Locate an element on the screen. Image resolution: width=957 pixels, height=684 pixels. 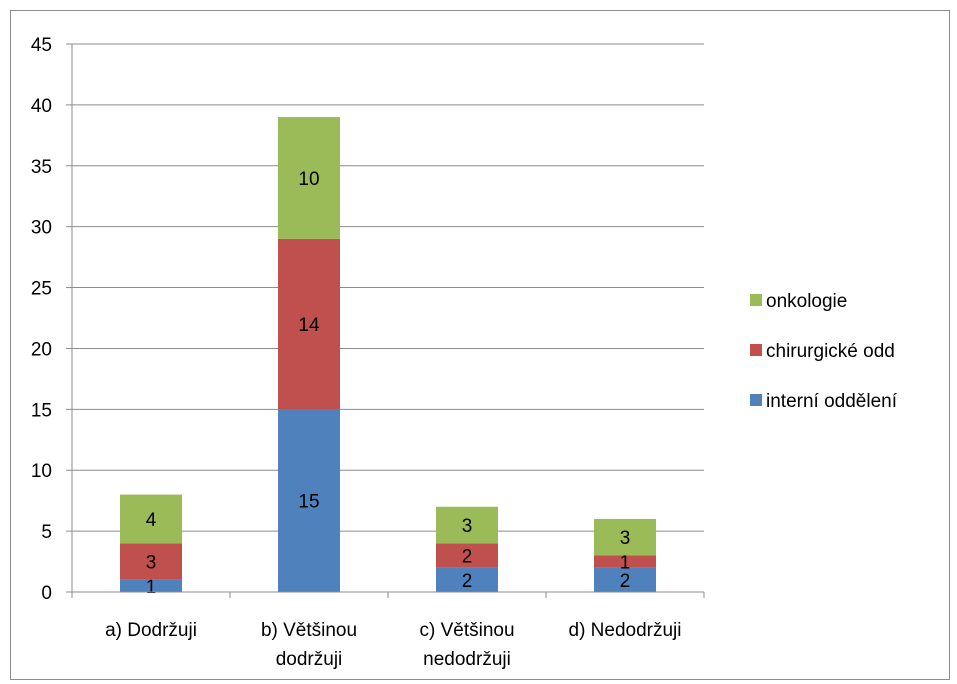
x-category-label: b) Většinou is located at coordinates (309, 630).